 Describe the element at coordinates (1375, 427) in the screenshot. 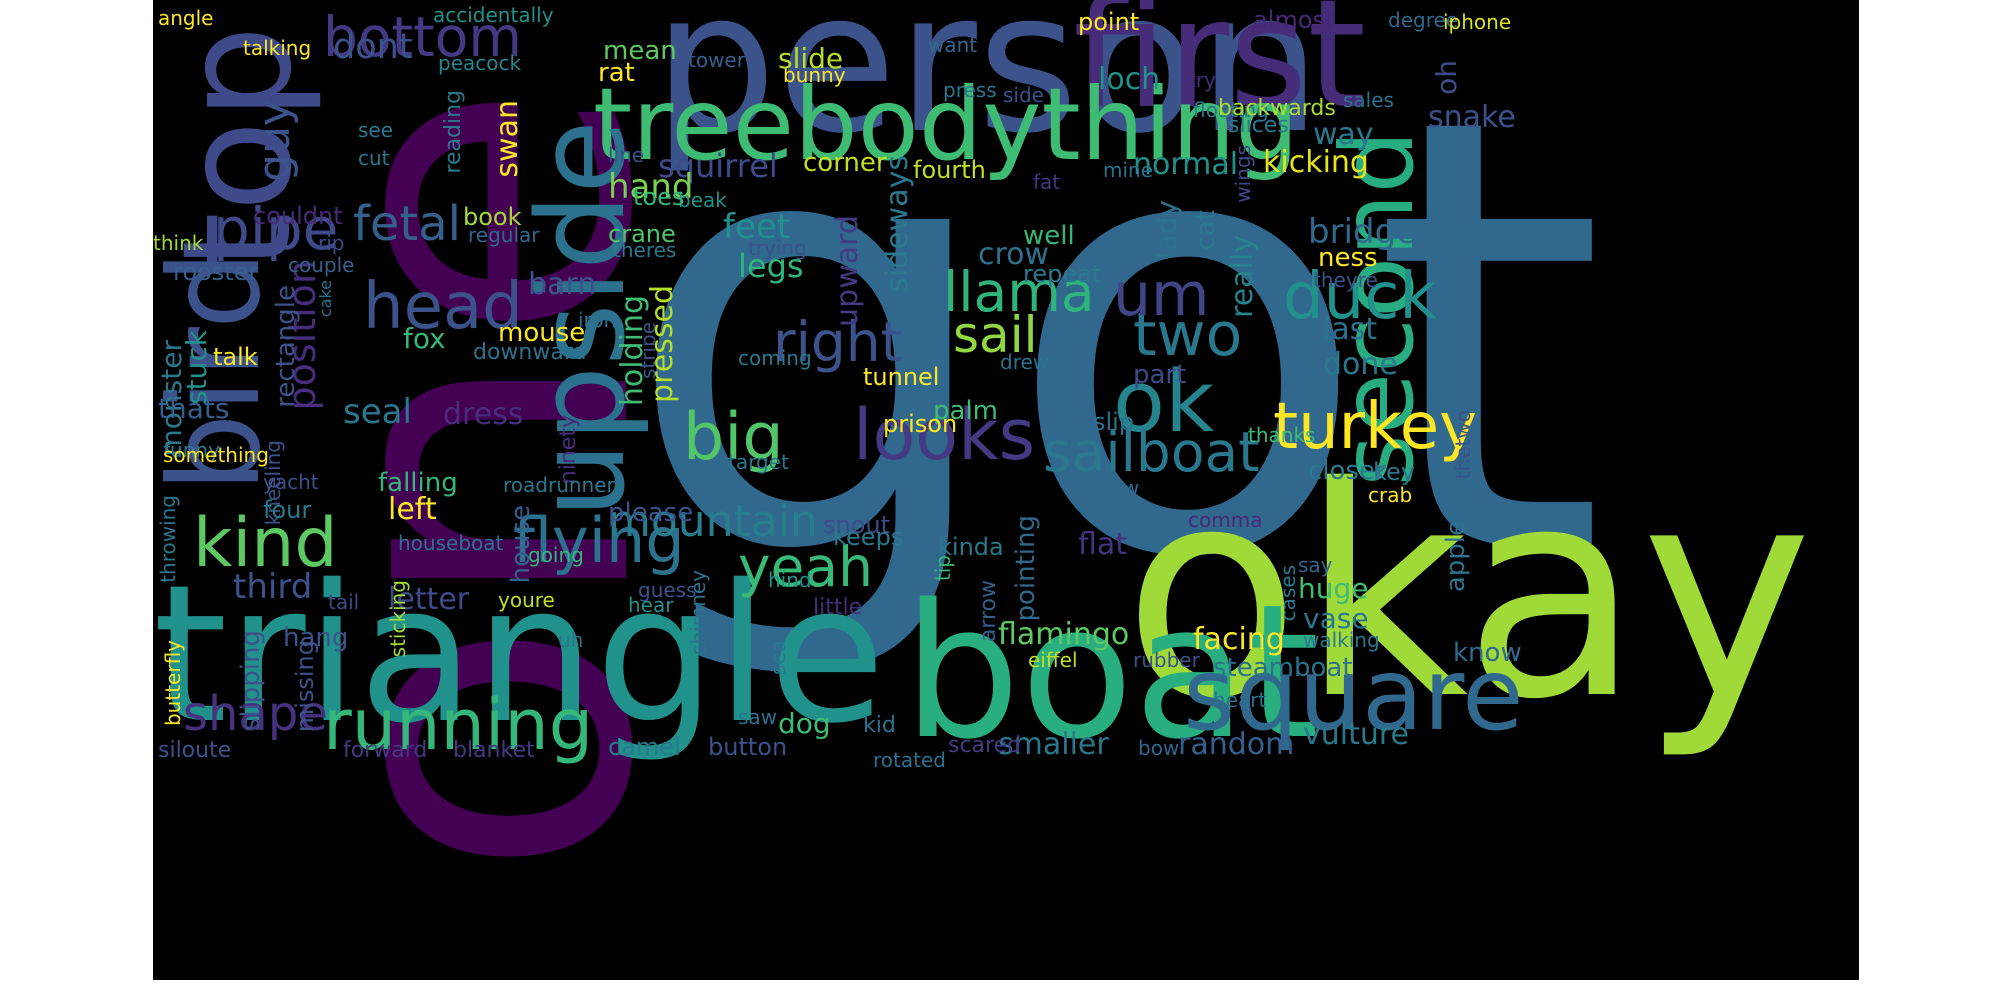

I see `word-turkey: turkey` at that location.